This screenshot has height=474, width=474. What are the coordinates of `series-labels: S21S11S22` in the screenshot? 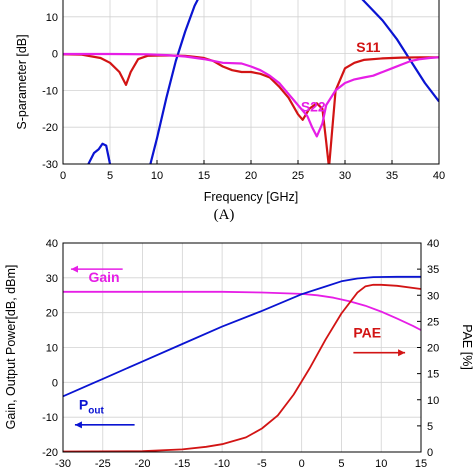 It's located at (341, 77).